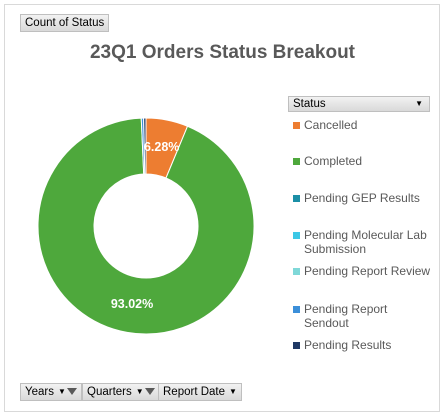  Describe the element at coordinates (145, 146) in the screenshot. I see `slice-pending-results` at that location.